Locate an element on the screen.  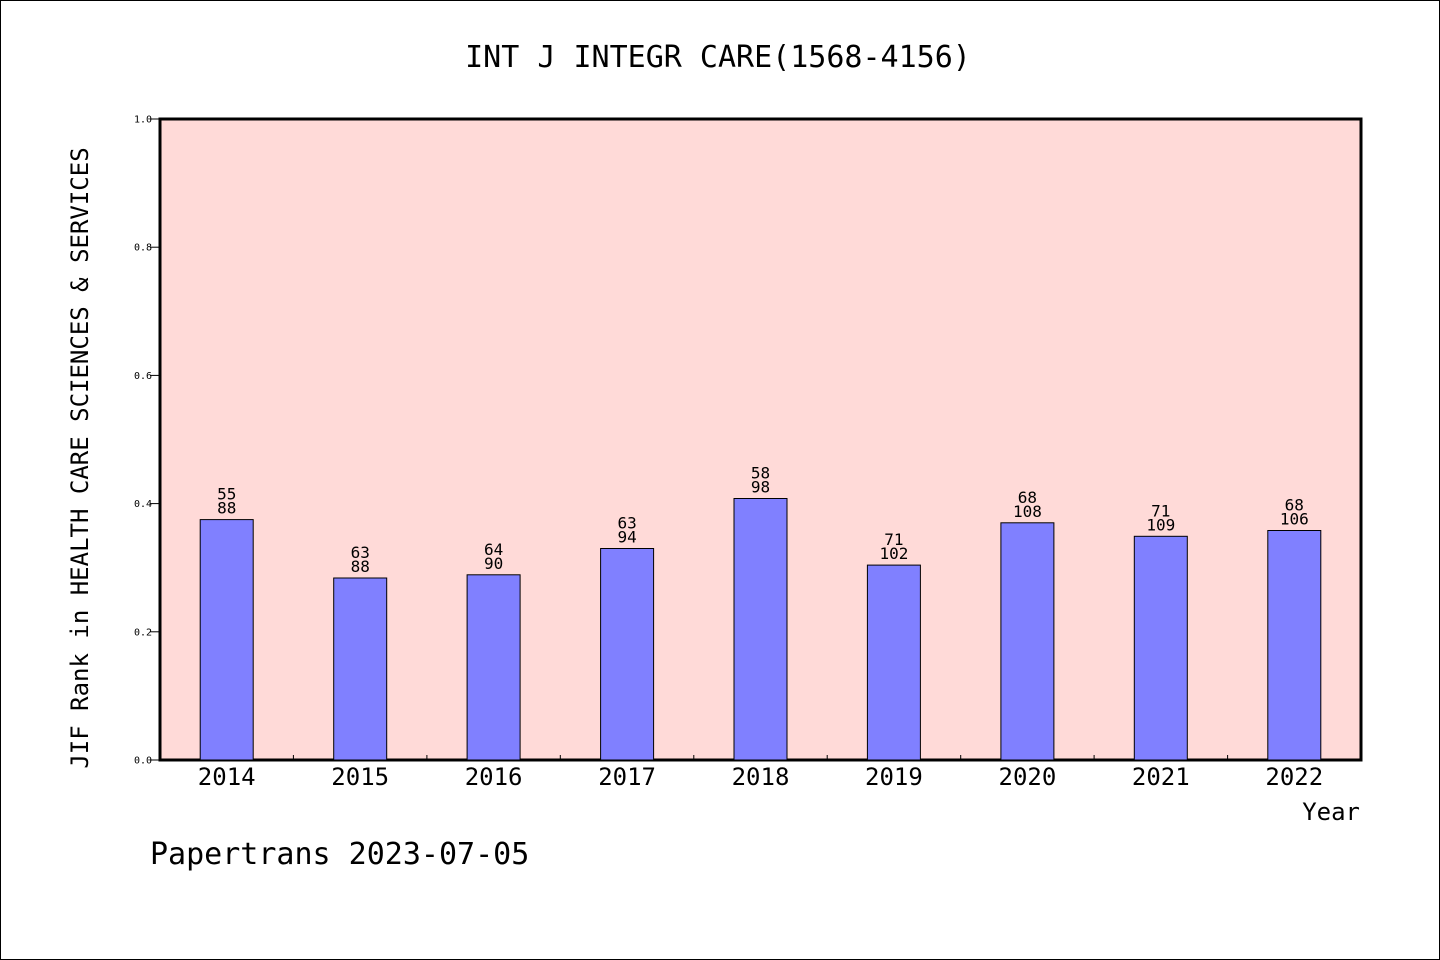
y-axis: 0.0 0.2 0.4 0.6 0.8 1.0 is located at coordinates (147, 441).